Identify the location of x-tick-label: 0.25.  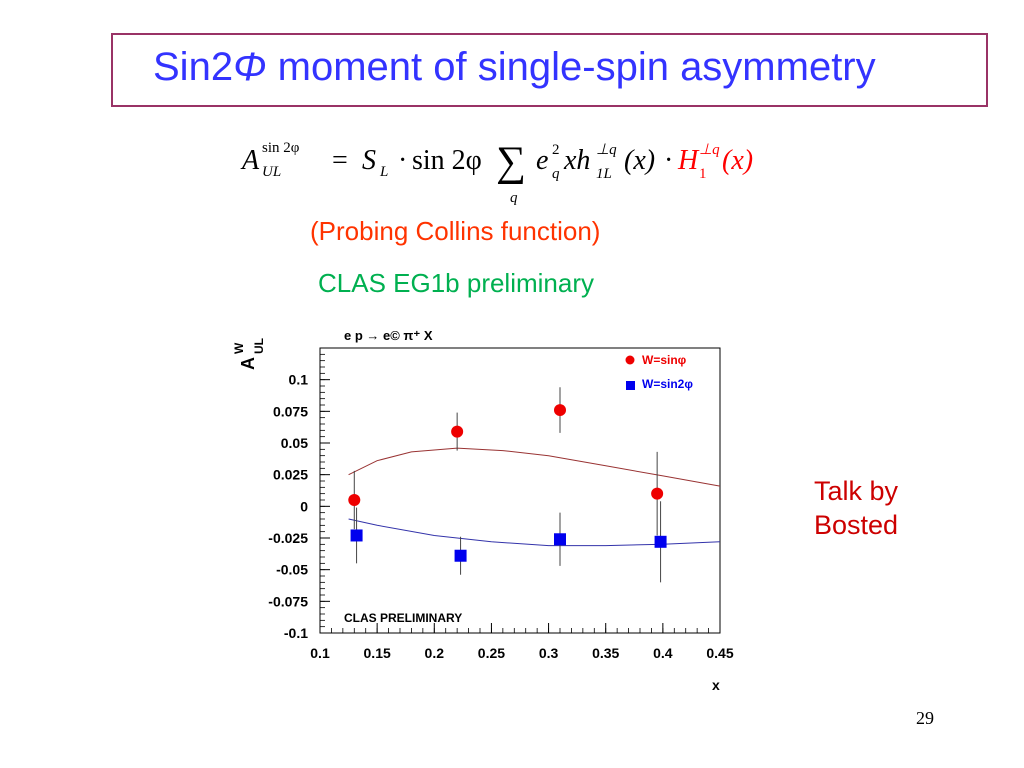
(491, 653).